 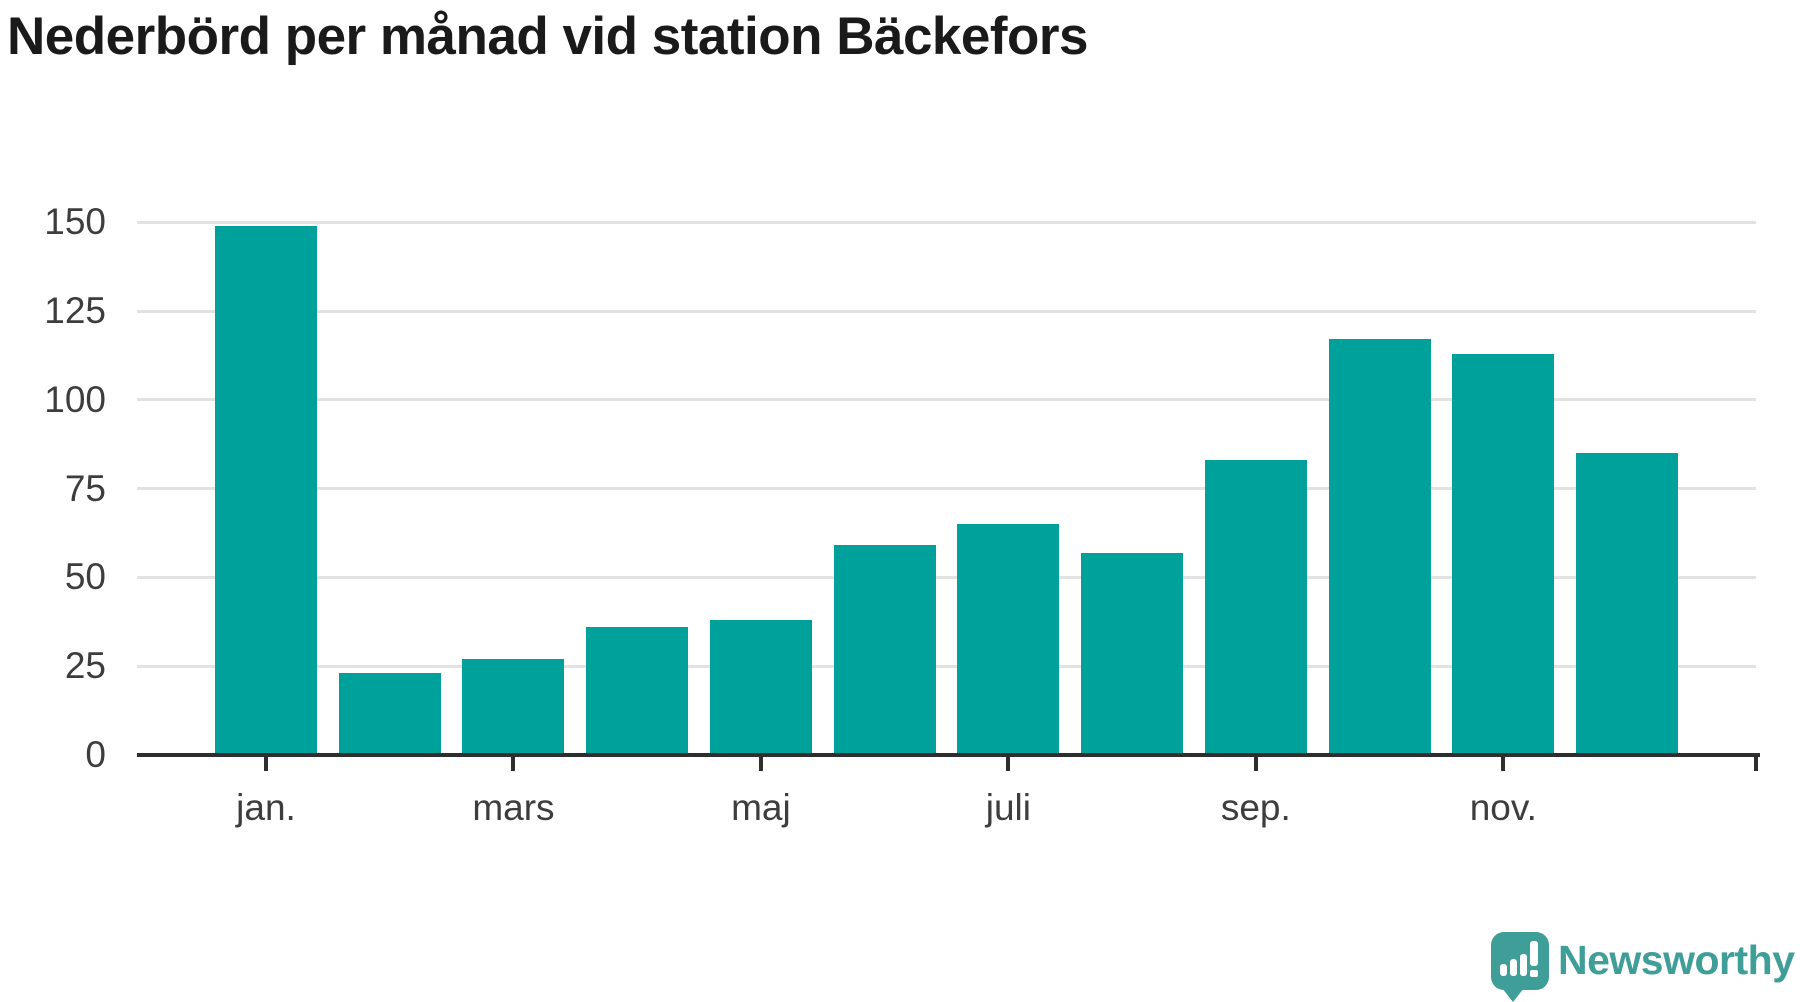 I want to click on y-tick-label-75: 75, so click(x=85, y=488).